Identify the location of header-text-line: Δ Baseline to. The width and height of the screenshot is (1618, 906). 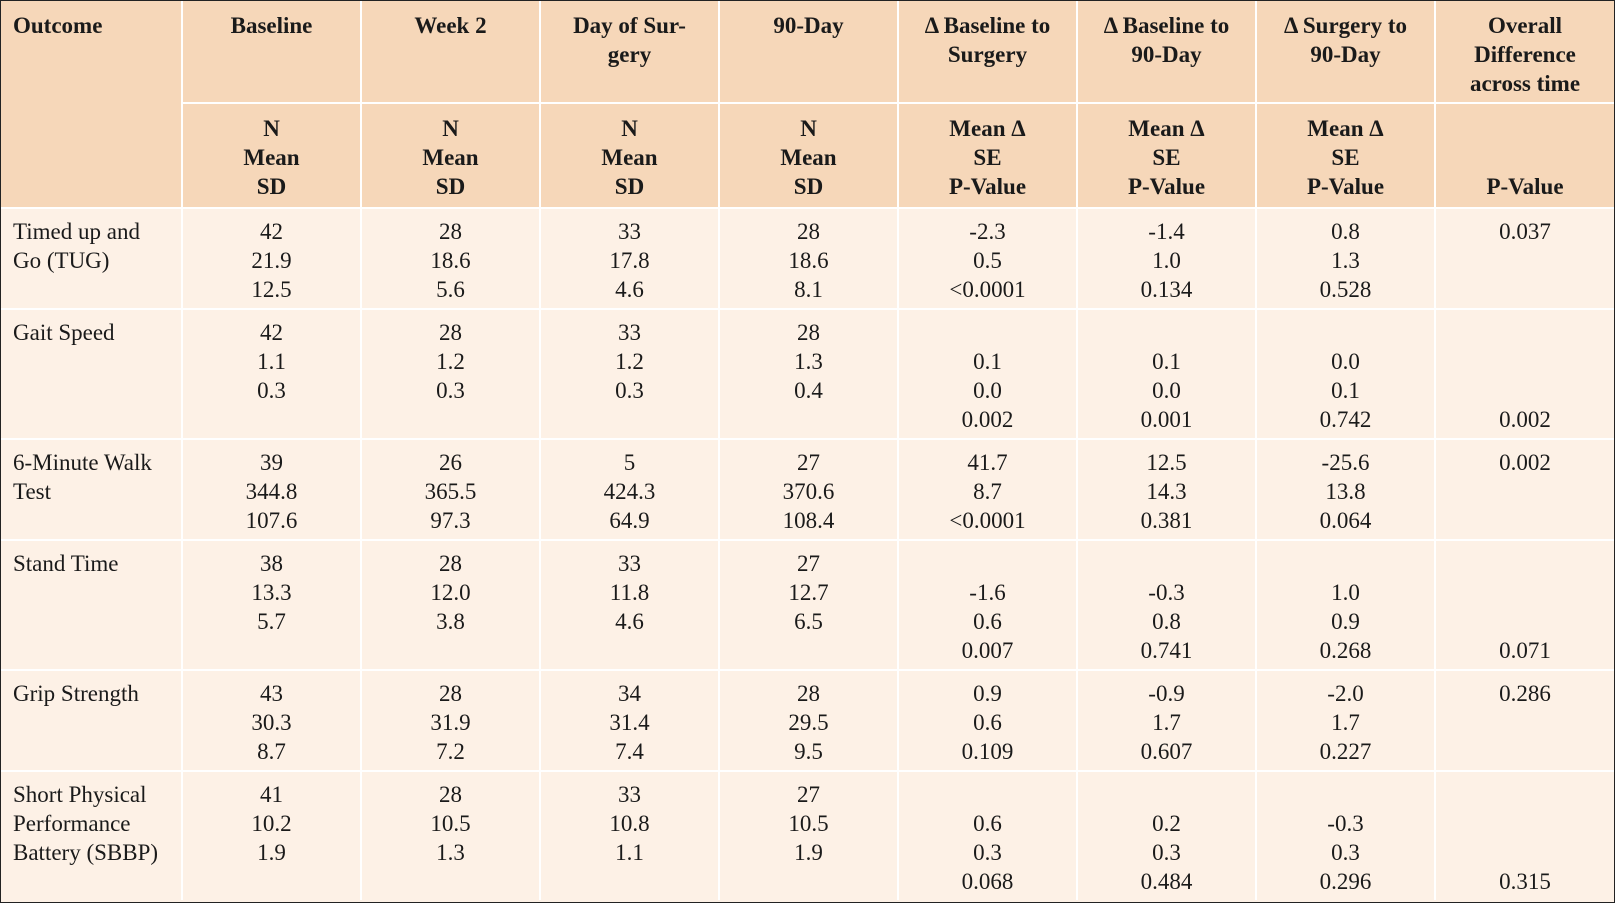
(1166, 25).